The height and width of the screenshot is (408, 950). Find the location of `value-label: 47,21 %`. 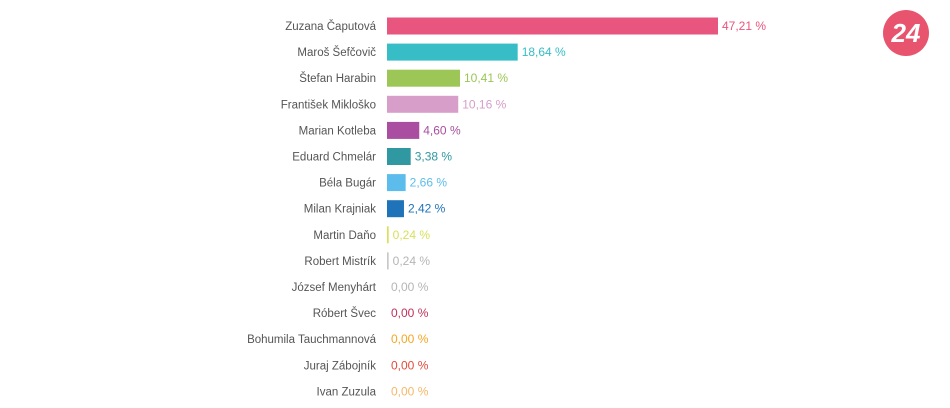

value-label: 47,21 % is located at coordinates (744, 26).